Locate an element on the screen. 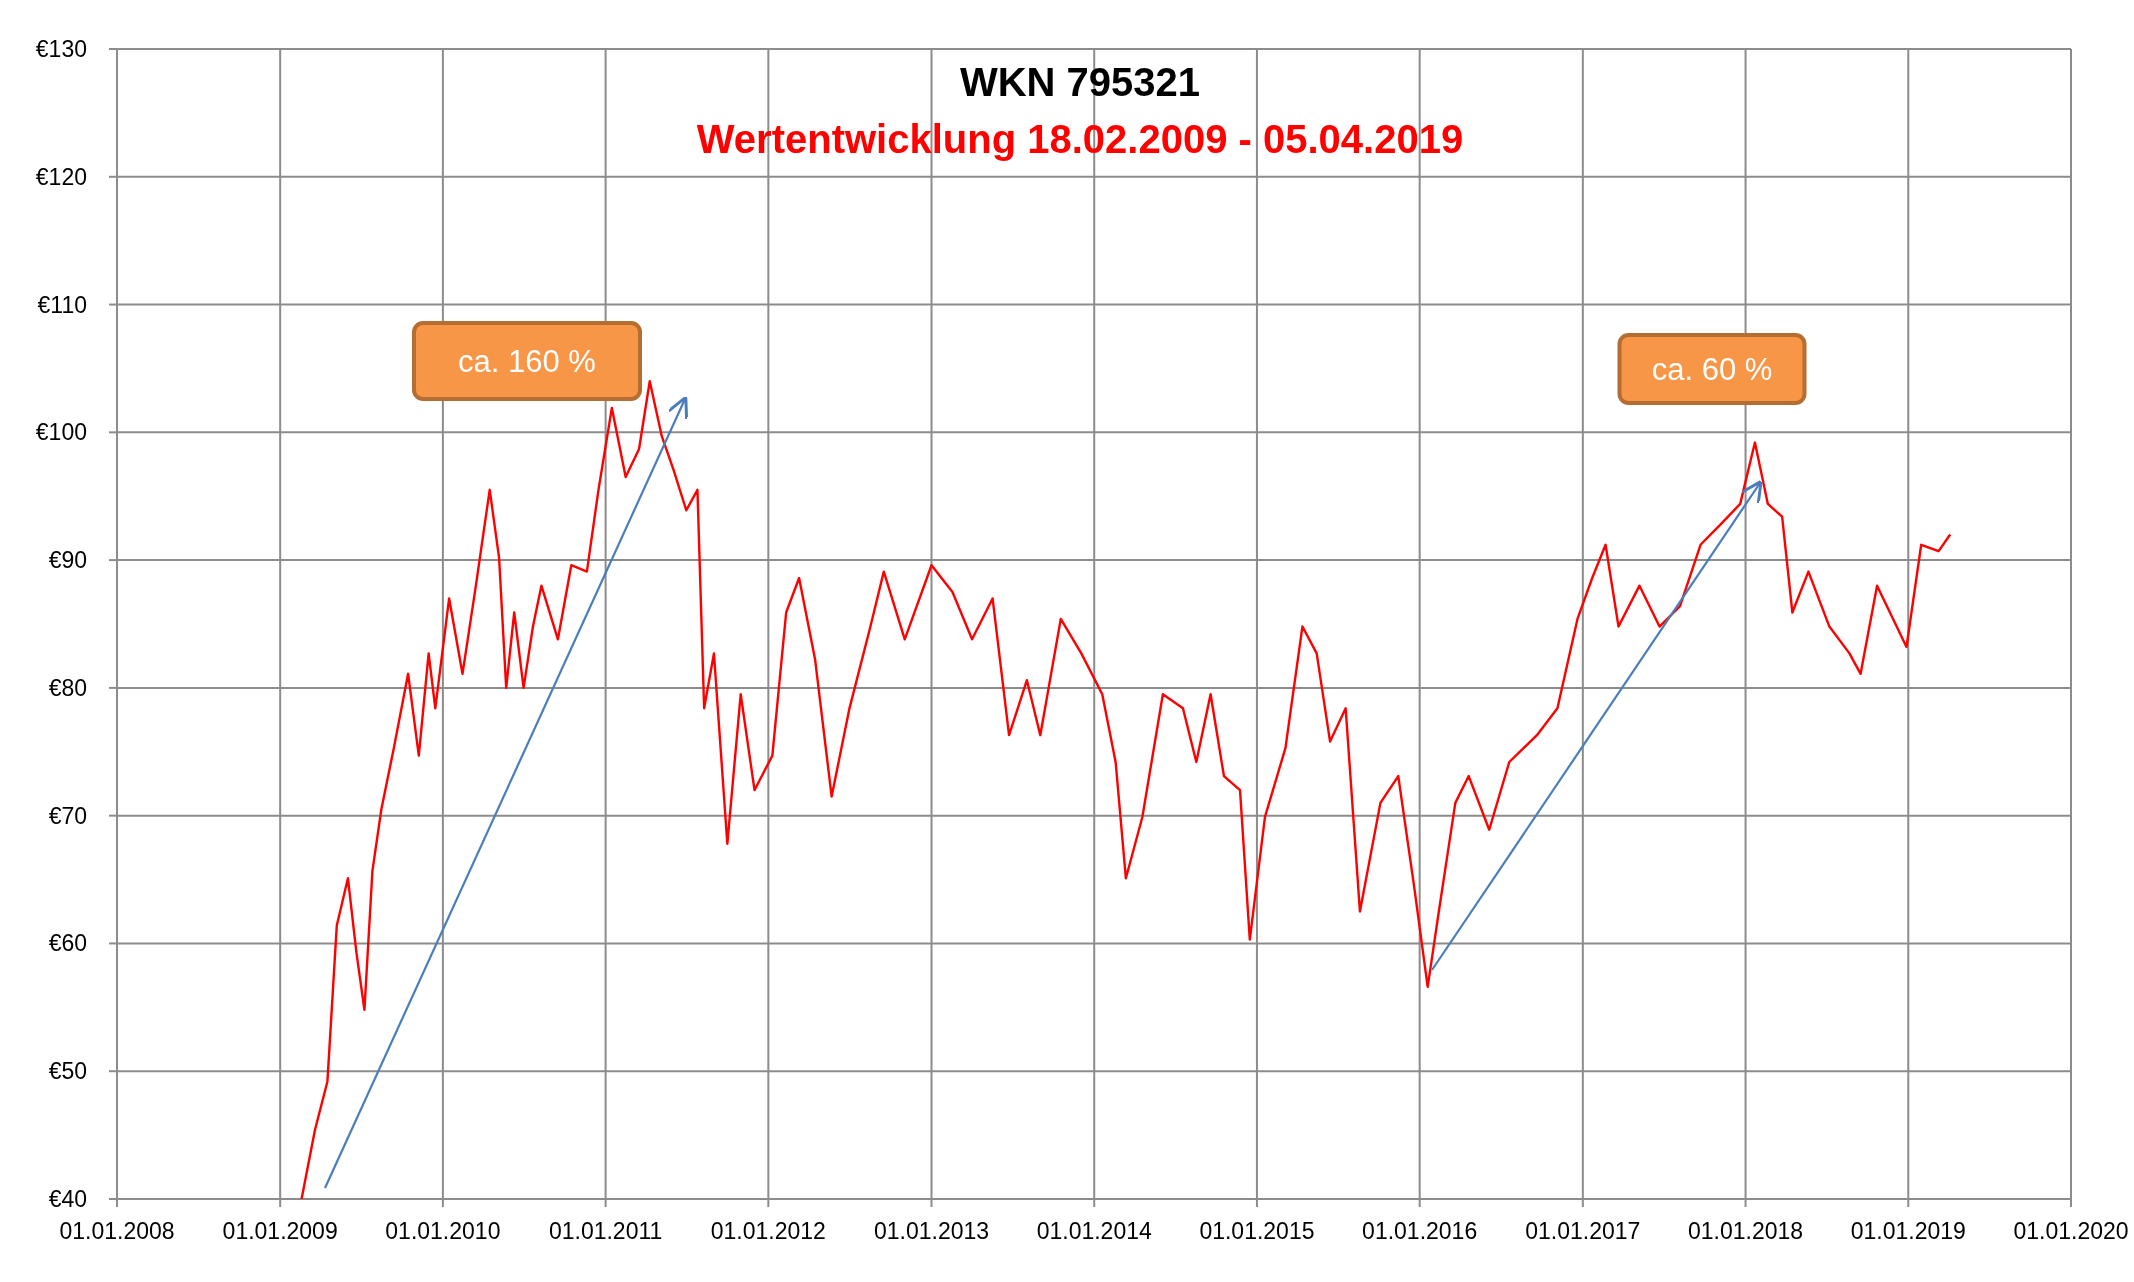  x-tick-label: 01.01.2017 is located at coordinates (1583, 1231).